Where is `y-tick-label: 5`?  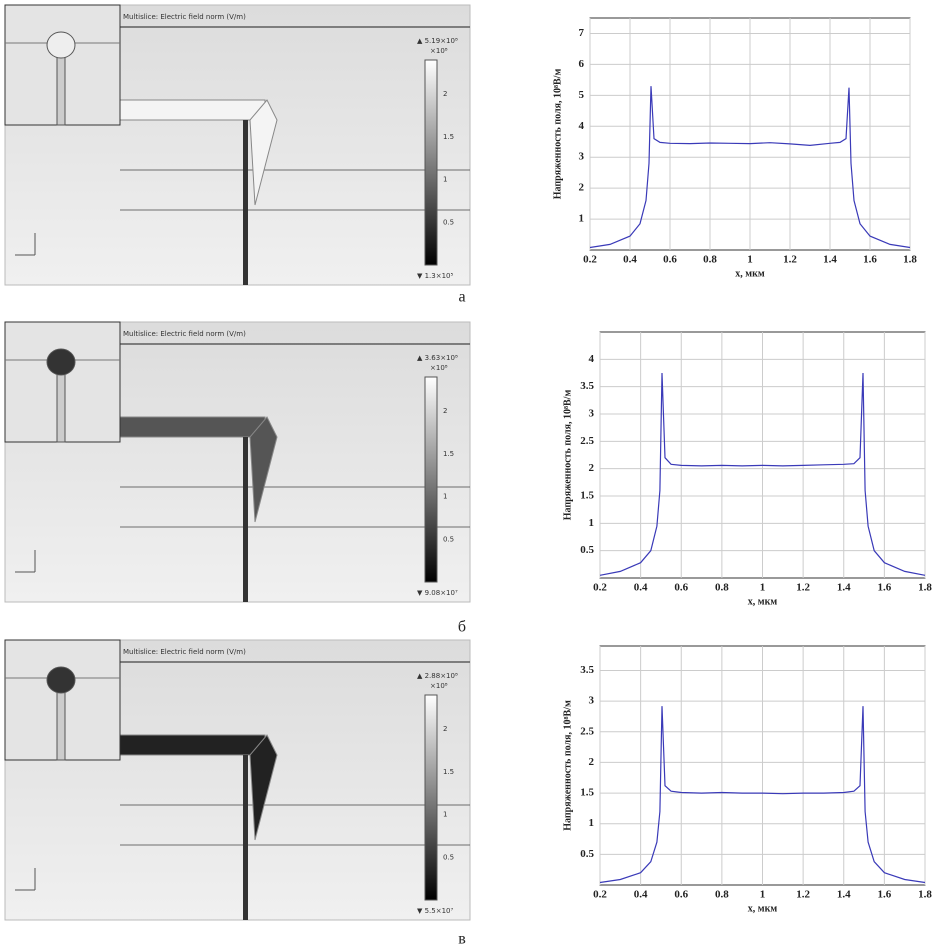
y-tick-label: 5 is located at coordinates (582, 95).